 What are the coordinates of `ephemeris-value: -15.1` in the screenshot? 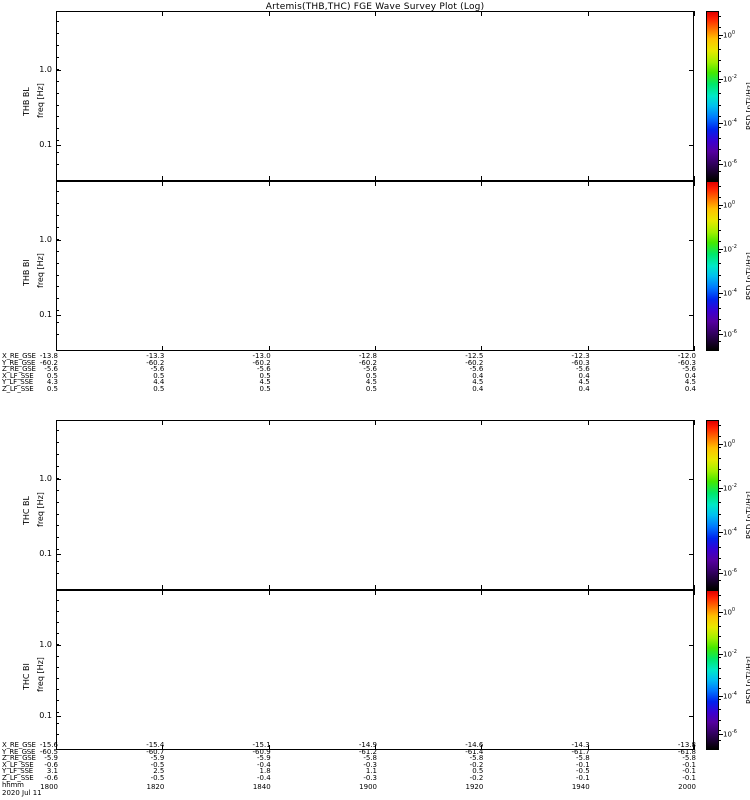 It's located at (261, 745).